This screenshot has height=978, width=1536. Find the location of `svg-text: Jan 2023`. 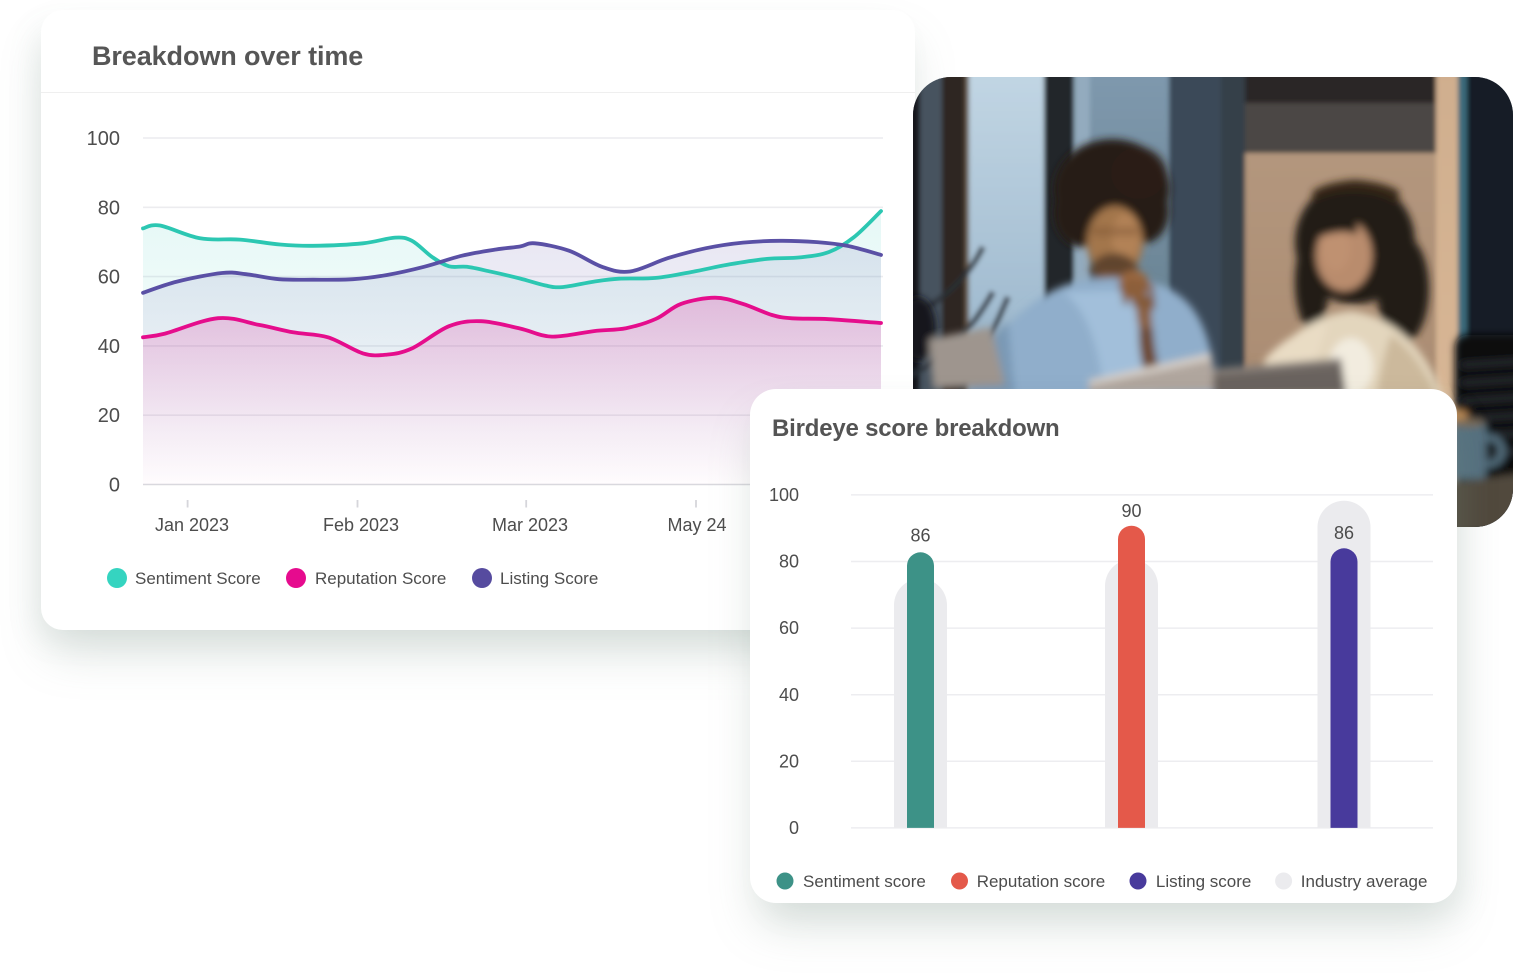

svg-text: Jan 2023 is located at coordinates (192, 525).